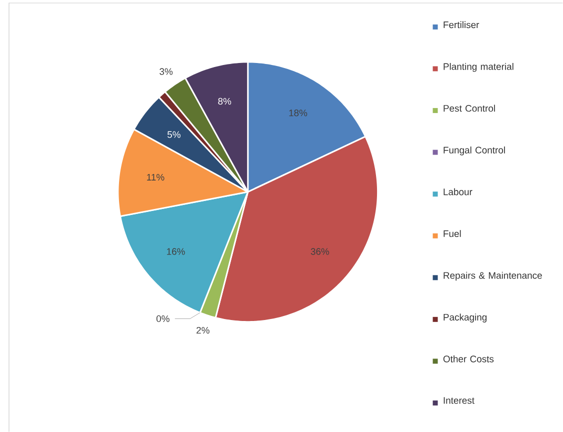 This screenshot has height=432, width=563. Describe the element at coordinates (493, 276) in the screenshot. I see `legend-label: Repairs & Maintenance` at that location.